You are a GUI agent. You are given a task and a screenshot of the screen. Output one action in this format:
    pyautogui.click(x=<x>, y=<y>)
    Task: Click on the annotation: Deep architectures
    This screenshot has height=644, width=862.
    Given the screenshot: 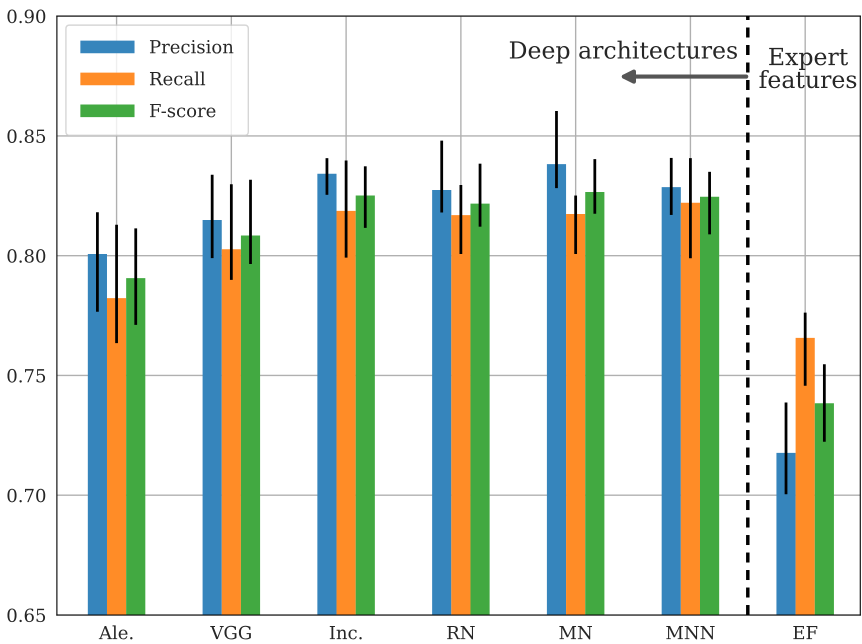 What is the action you would take?
    pyautogui.click(x=623, y=52)
    